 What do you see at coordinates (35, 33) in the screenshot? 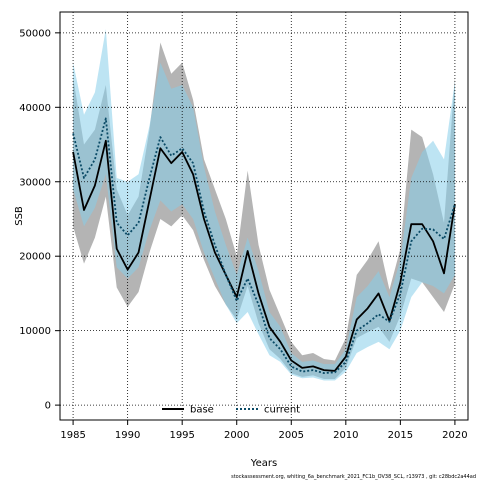
I see `y-tick-label: 50000` at bounding box center [35, 33].